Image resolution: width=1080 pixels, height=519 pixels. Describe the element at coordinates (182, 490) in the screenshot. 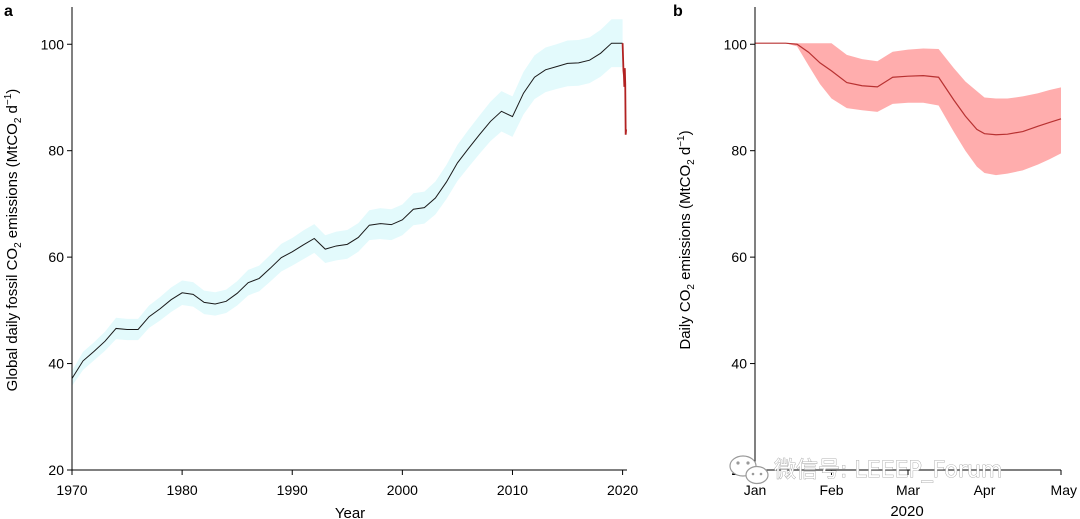

I see `panel-a-x-tick-label: 1980` at that location.